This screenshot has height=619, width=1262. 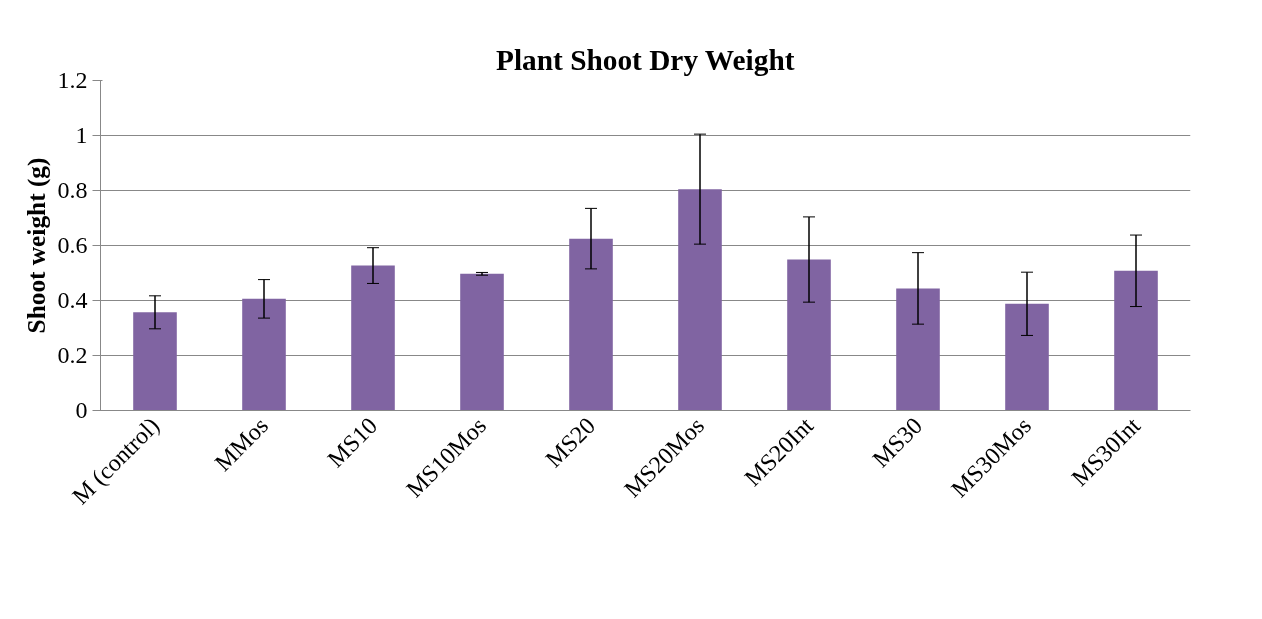 What do you see at coordinates (72, 300) in the screenshot?
I see `y-tick-label: 0.4` at bounding box center [72, 300].